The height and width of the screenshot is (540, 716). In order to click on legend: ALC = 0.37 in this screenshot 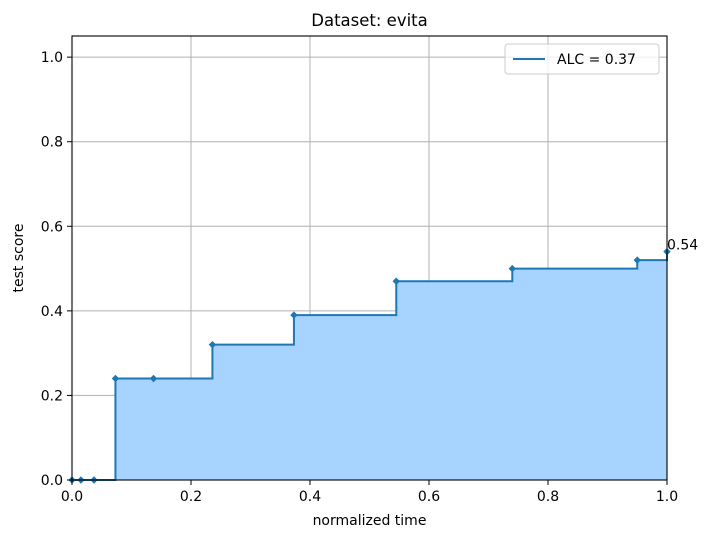, I will do `click(582, 59)`.